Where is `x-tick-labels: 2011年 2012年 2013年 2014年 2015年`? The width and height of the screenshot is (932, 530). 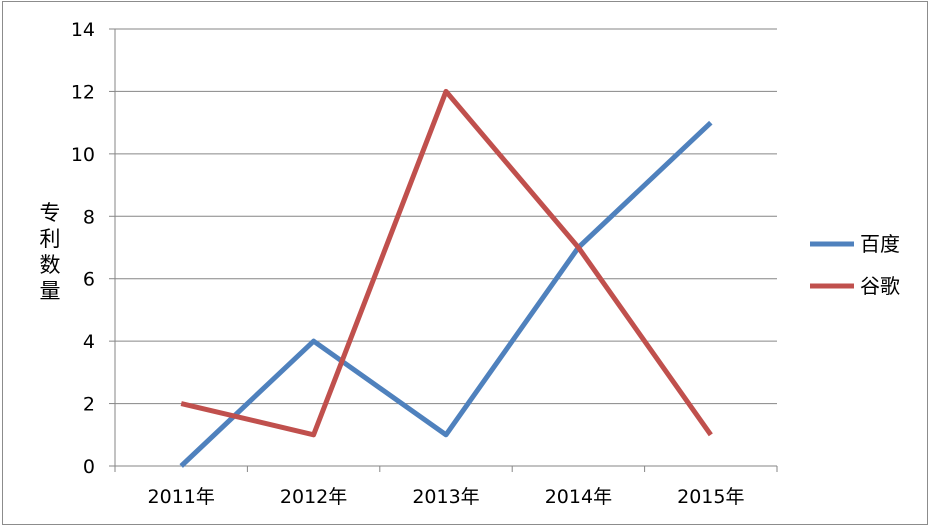
x-tick-labels: 2011年 2012年 2013年 2014年 2015年 is located at coordinates (446, 497).